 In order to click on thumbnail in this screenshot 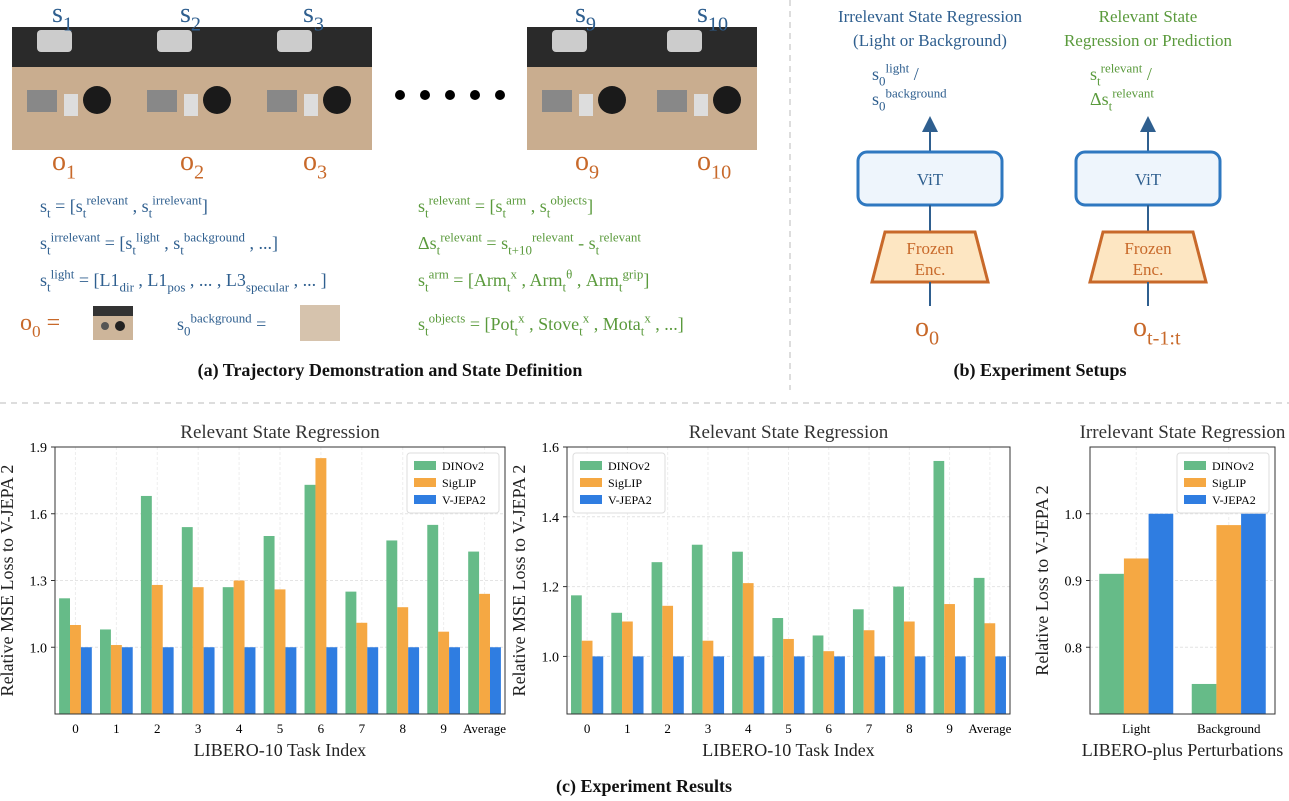, I will do `click(320, 323)`.